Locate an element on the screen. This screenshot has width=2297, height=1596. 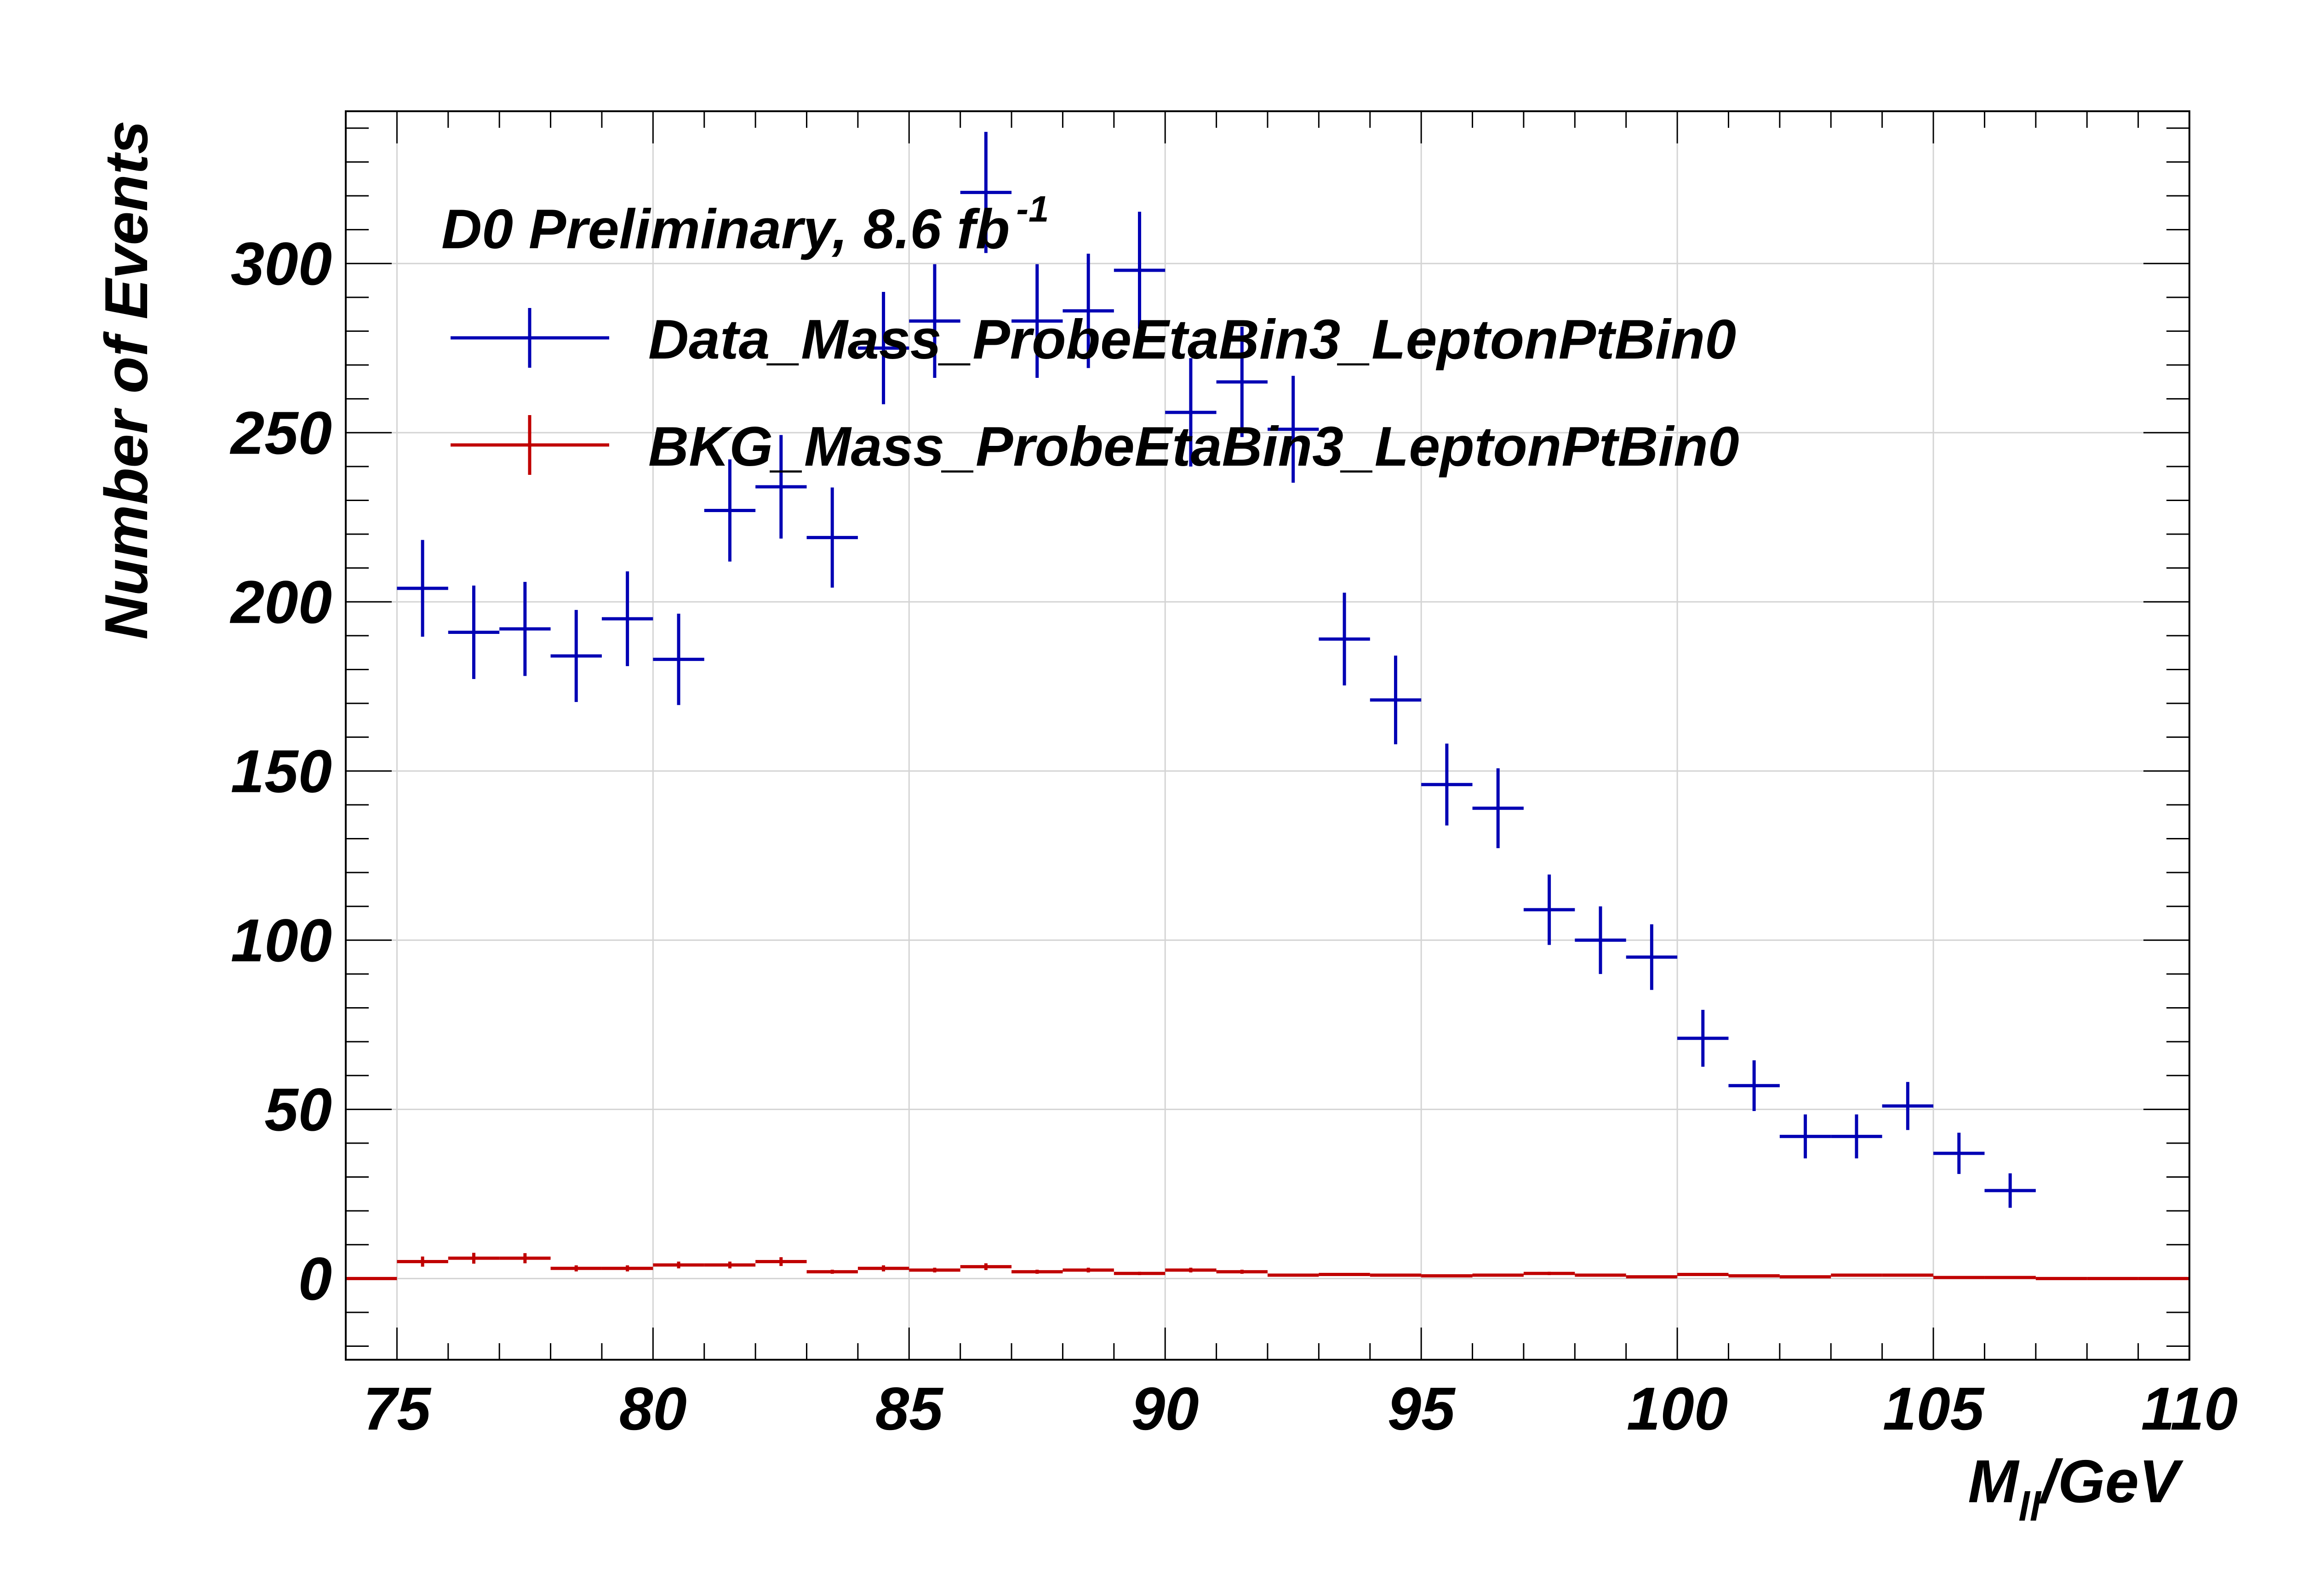
x-tick-label: 75 is located at coordinates (397, 1408).